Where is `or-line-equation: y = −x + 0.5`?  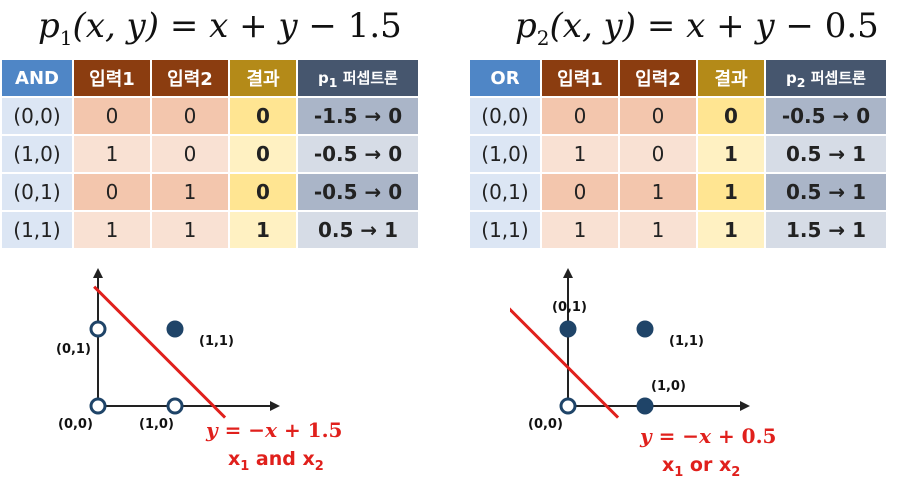
or-line-equation: y = −x + 0.5 is located at coordinates (708, 436).